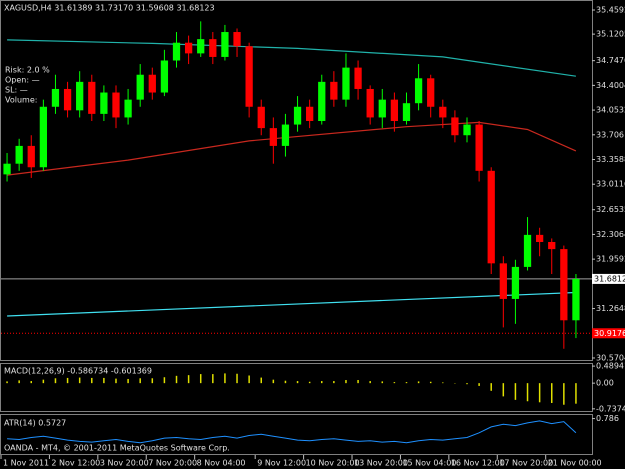  Describe the element at coordinates (575, 463) in the screenshot. I see `x-tick-label: 21 Nov 00:00` at that location.